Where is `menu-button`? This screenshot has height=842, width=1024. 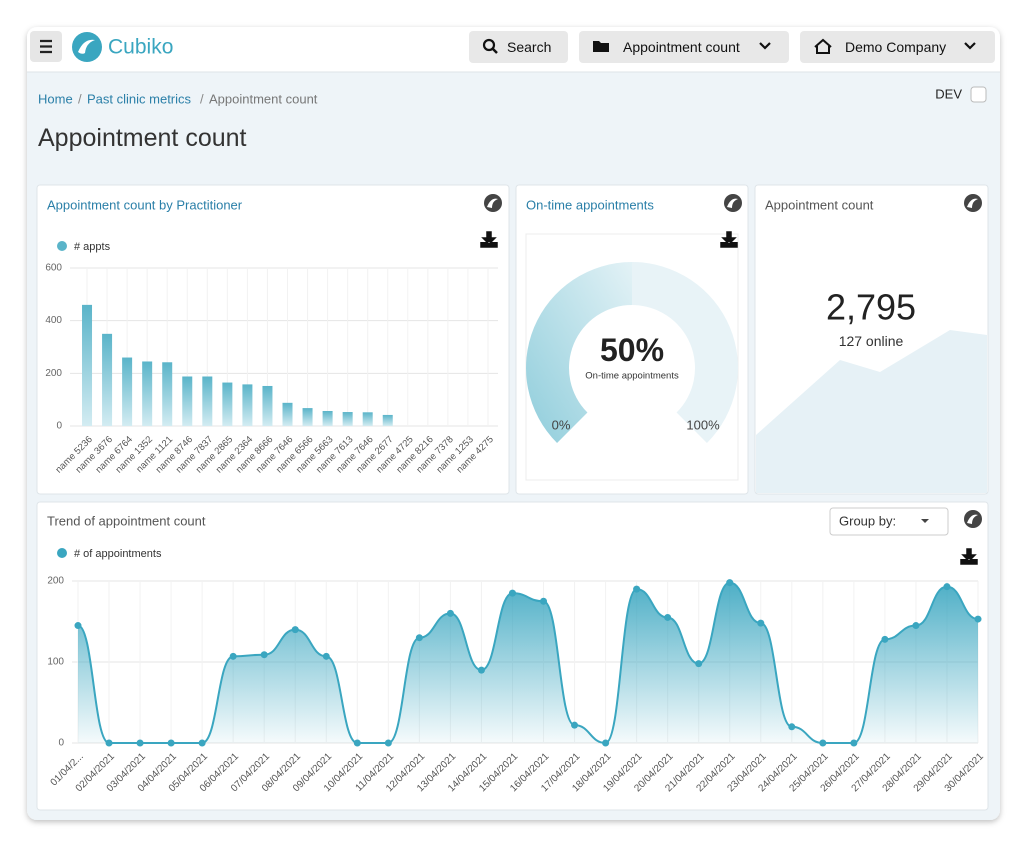
menu-button is located at coordinates (46, 46).